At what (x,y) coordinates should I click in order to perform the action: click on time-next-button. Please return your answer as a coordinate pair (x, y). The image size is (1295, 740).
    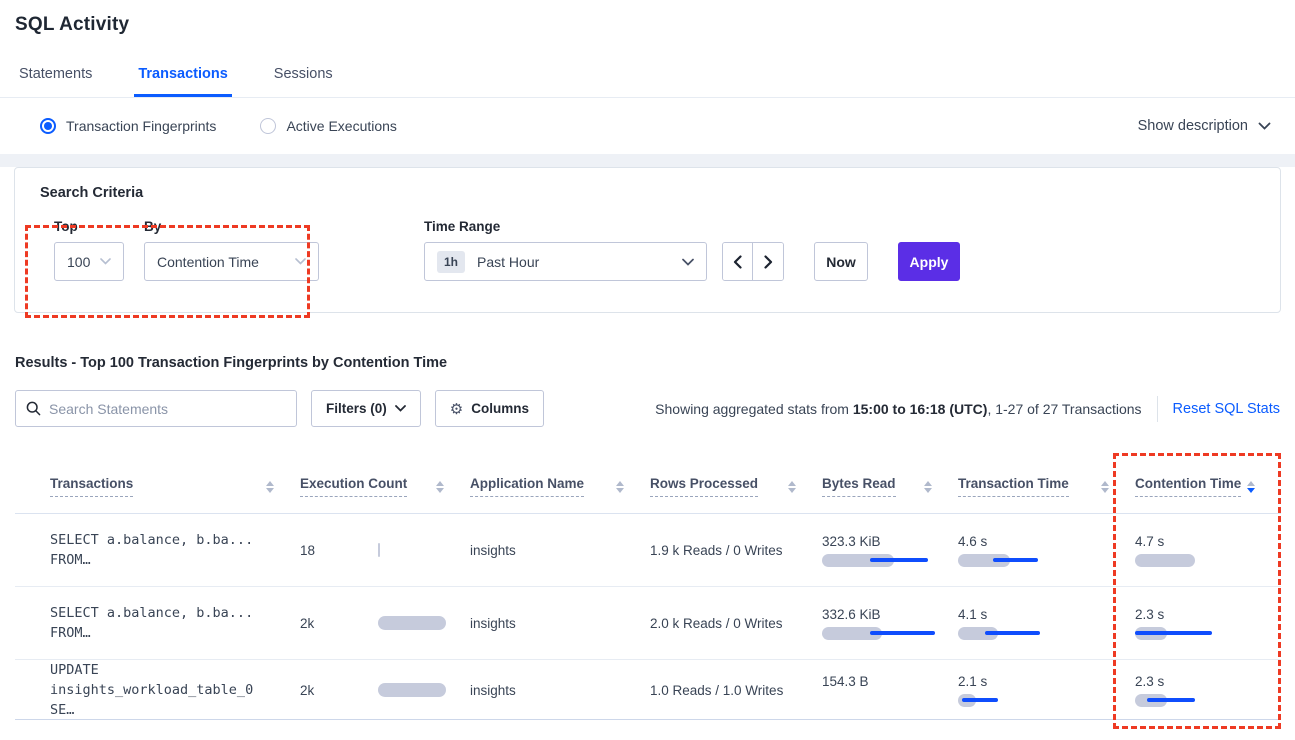
    Looking at the image, I should click on (768, 261).